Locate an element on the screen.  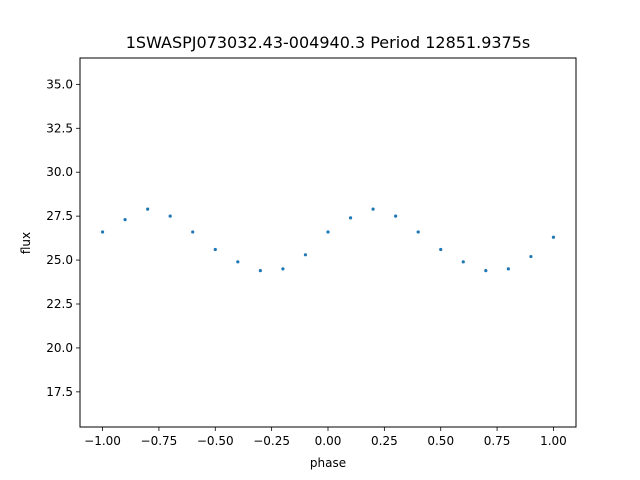
y-tick-label: 32.5 is located at coordinates (59, 128).